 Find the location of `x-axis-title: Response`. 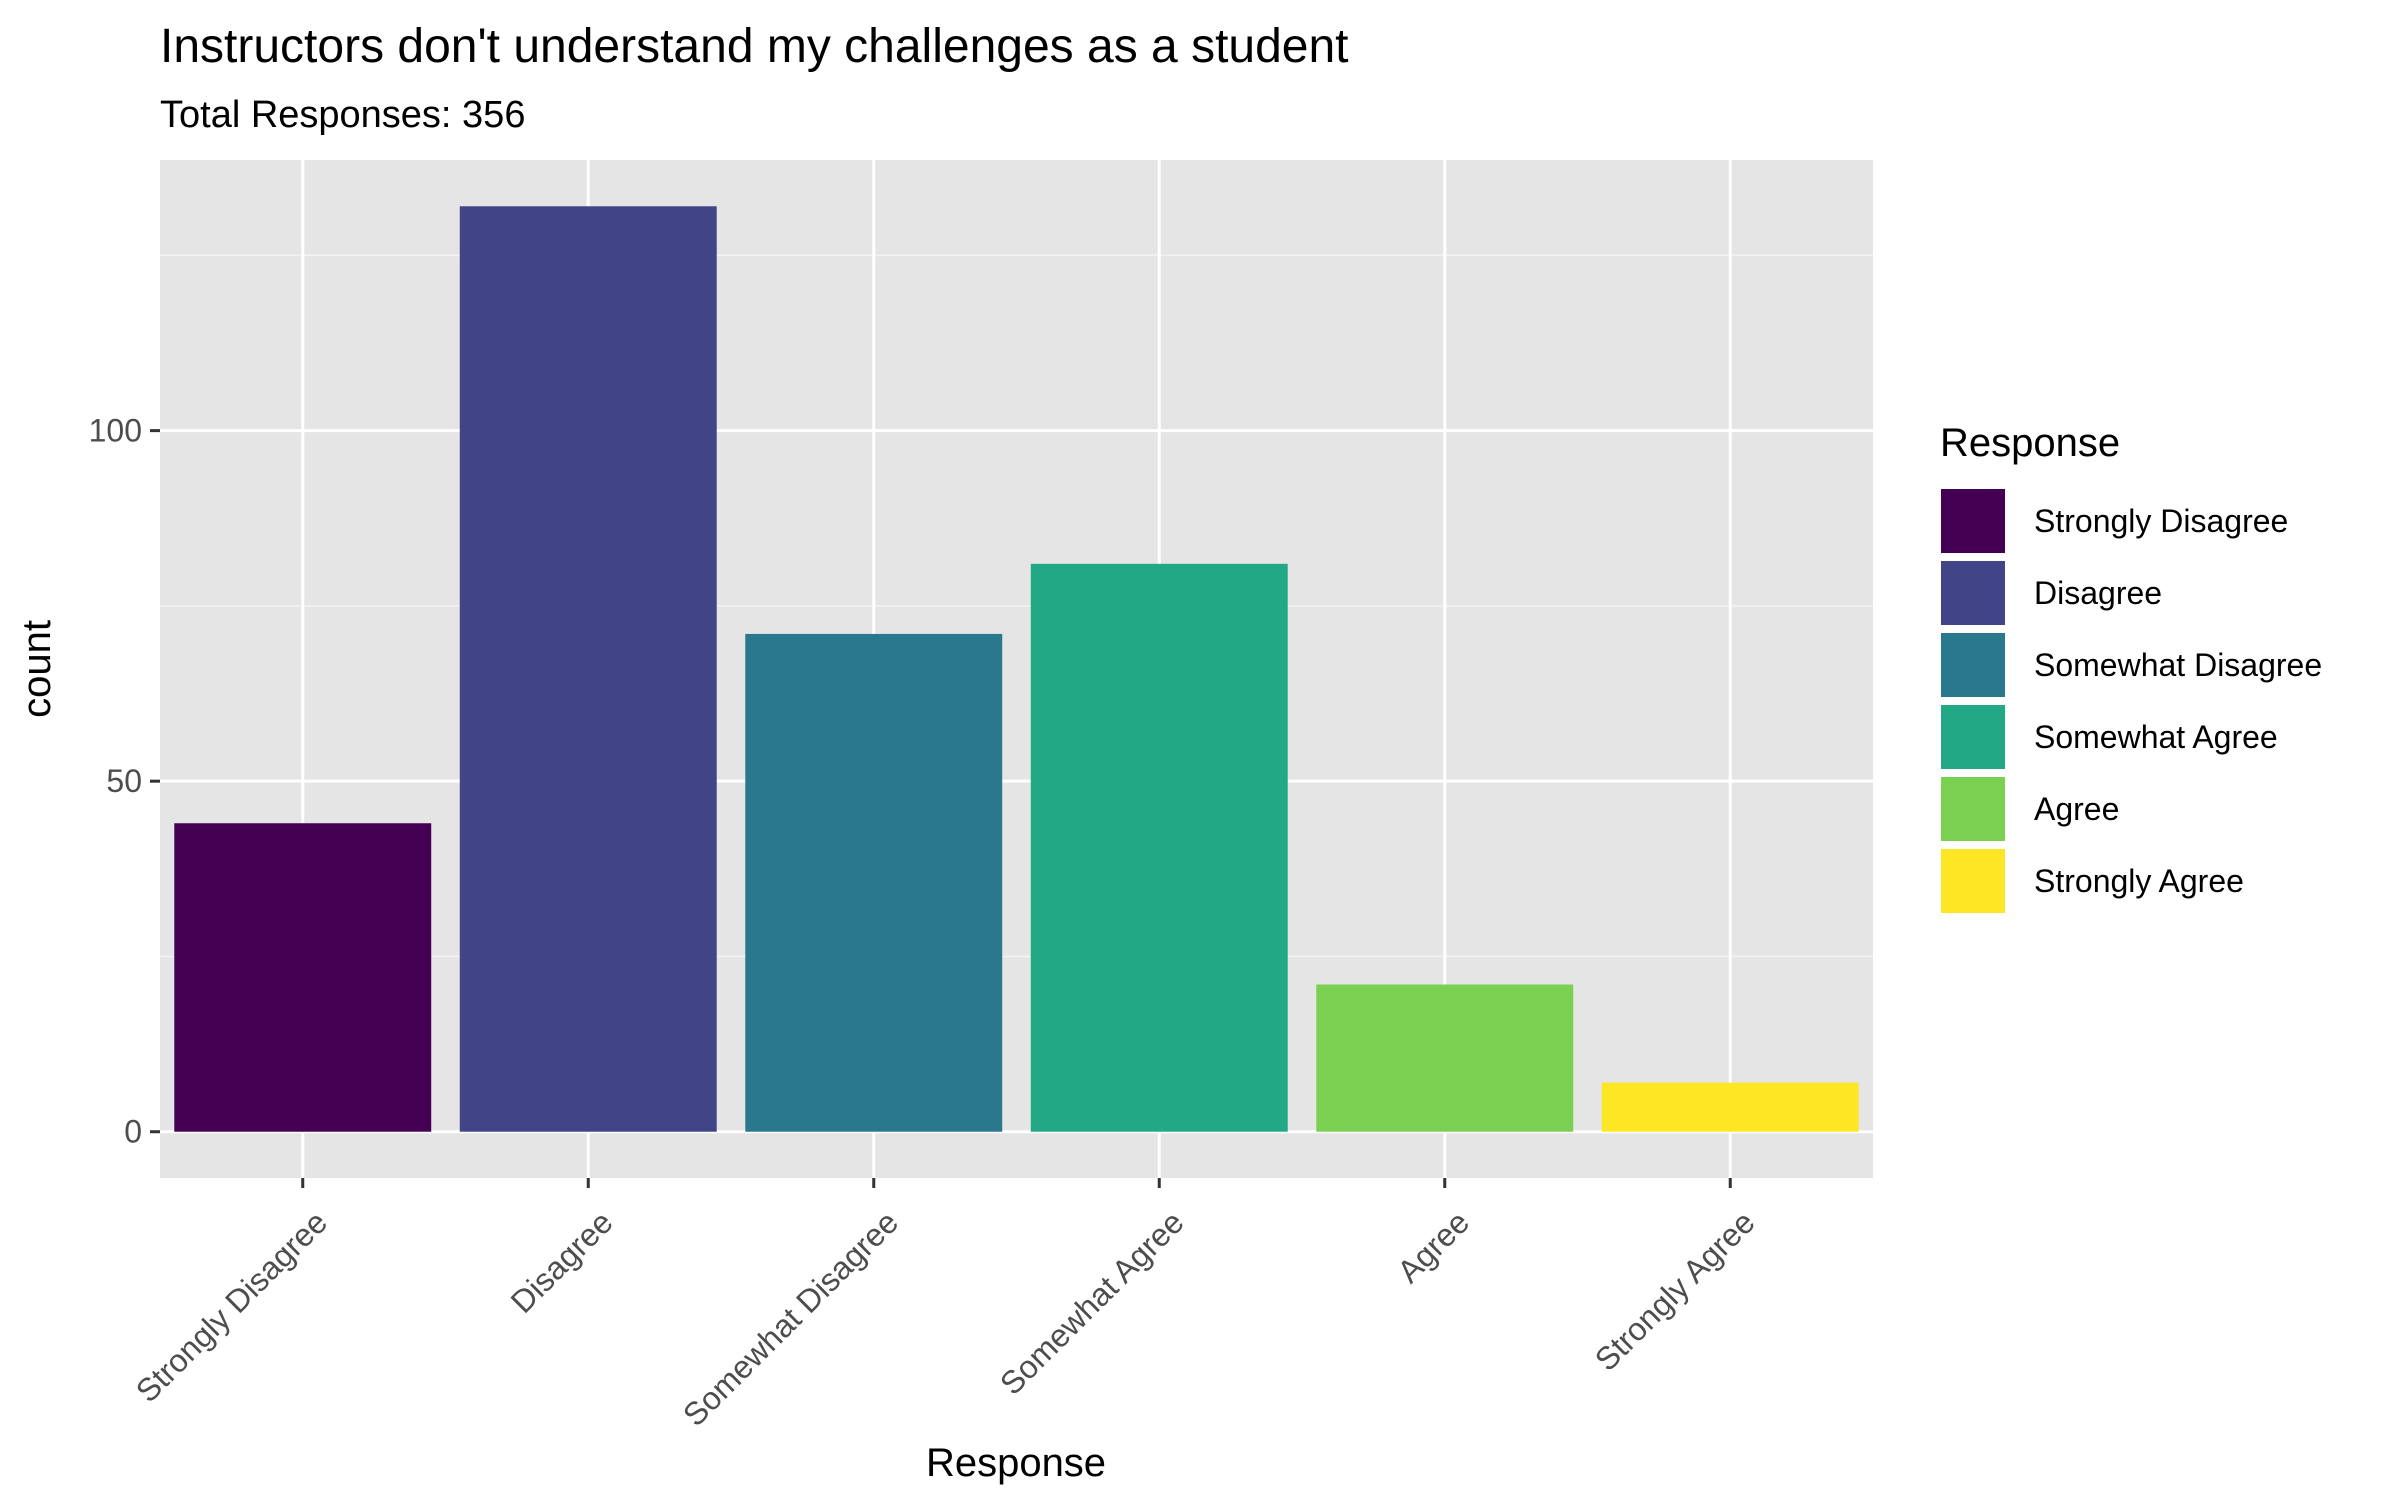

x-axis-title: Response is located at coordinates (1016, 1463).